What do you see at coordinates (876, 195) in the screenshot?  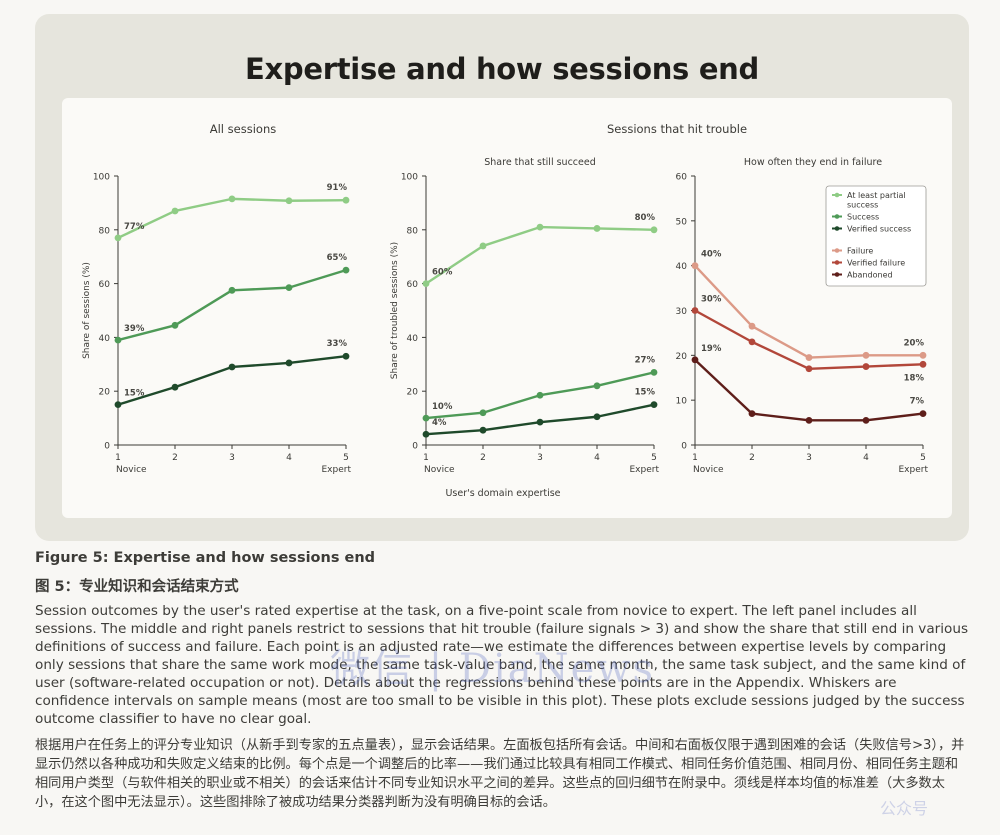 I see `legend-label: At least partial` at bounding box center [876, 195].